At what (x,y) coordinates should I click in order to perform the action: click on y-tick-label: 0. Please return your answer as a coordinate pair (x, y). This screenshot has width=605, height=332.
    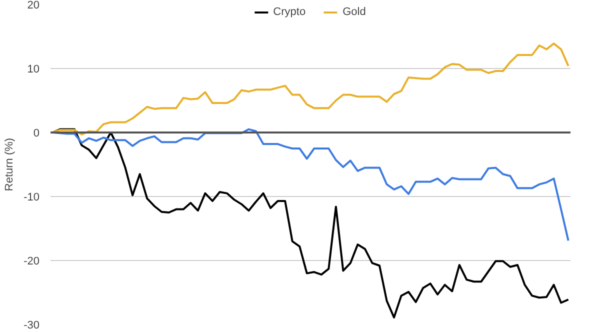
    Looking at the image, I should click on (36, 134).